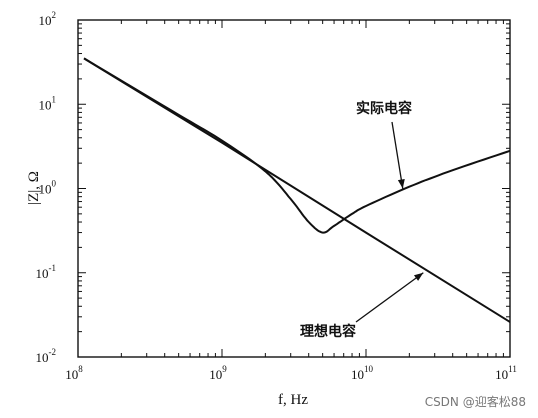  I want to click on annotation-arrow-ideal, so click(389, 297).